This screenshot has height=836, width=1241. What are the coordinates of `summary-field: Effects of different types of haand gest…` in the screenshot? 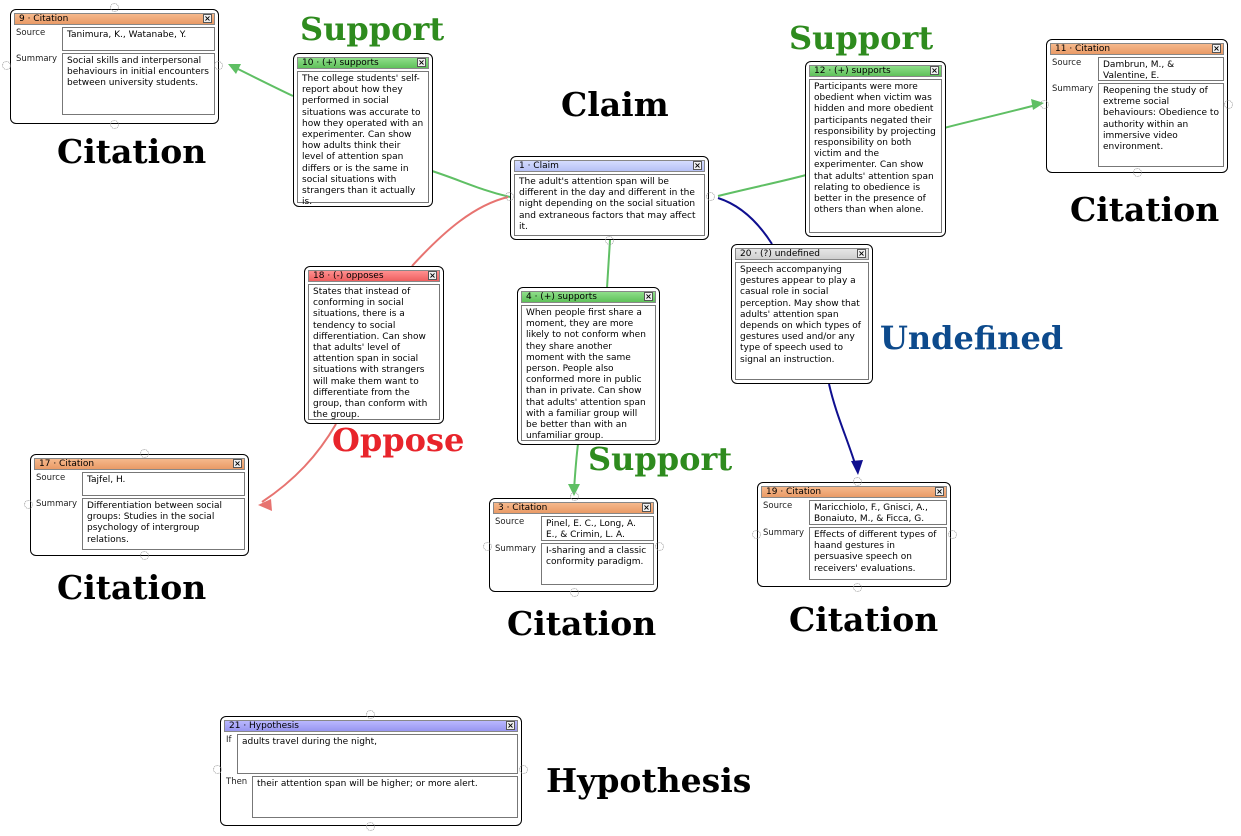 It's located at (878, 553).